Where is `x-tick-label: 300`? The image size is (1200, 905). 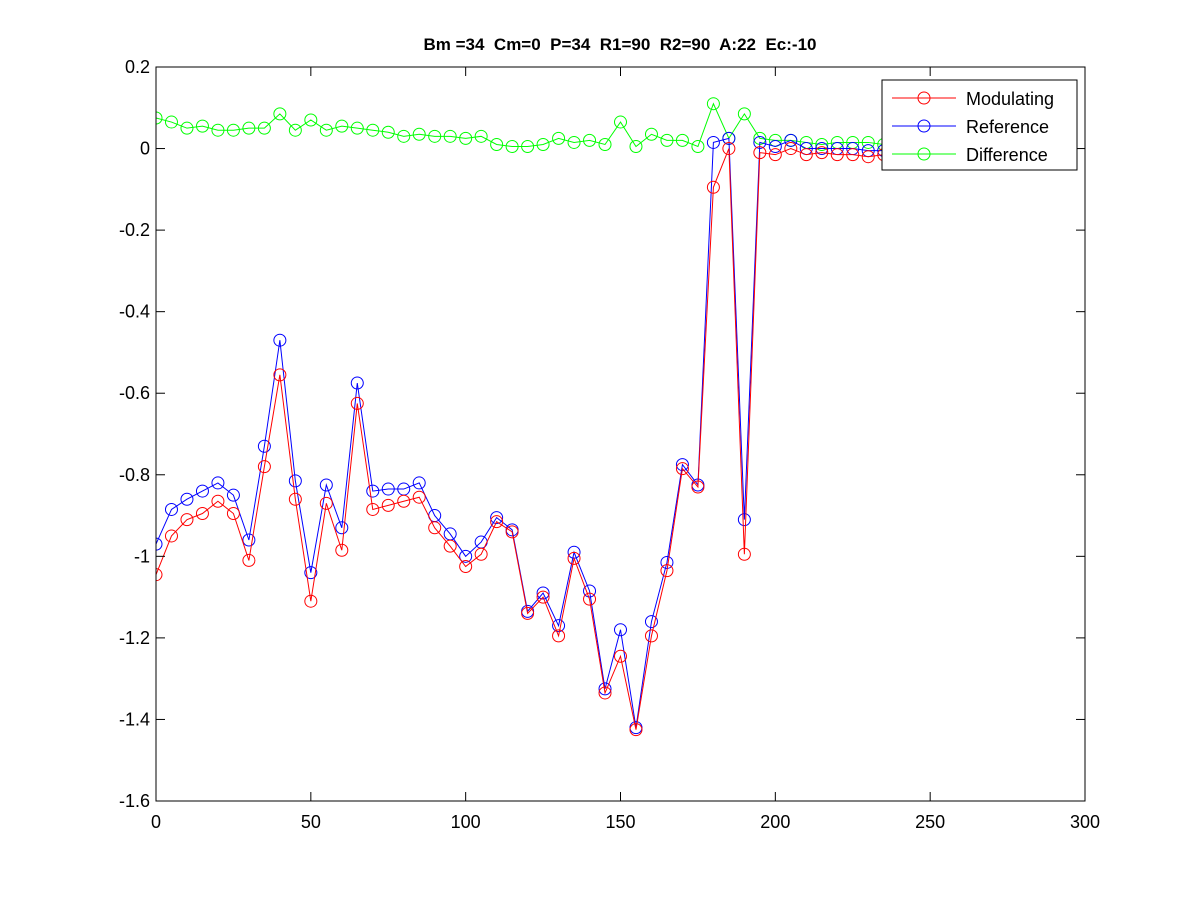
x-tick-label: 300 is located at coordinates (1085, 822).